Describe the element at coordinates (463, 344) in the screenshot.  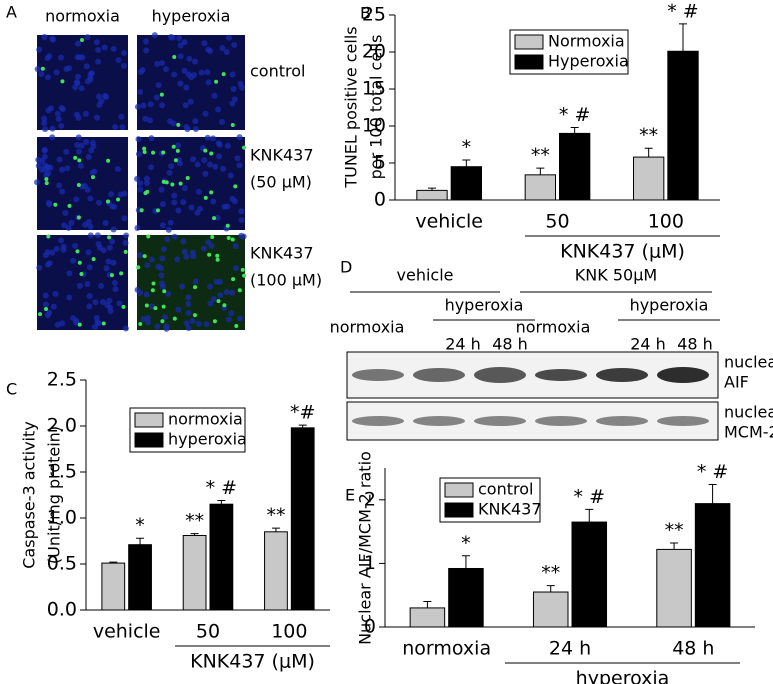
I see `lane-label: 24 h` at that location.